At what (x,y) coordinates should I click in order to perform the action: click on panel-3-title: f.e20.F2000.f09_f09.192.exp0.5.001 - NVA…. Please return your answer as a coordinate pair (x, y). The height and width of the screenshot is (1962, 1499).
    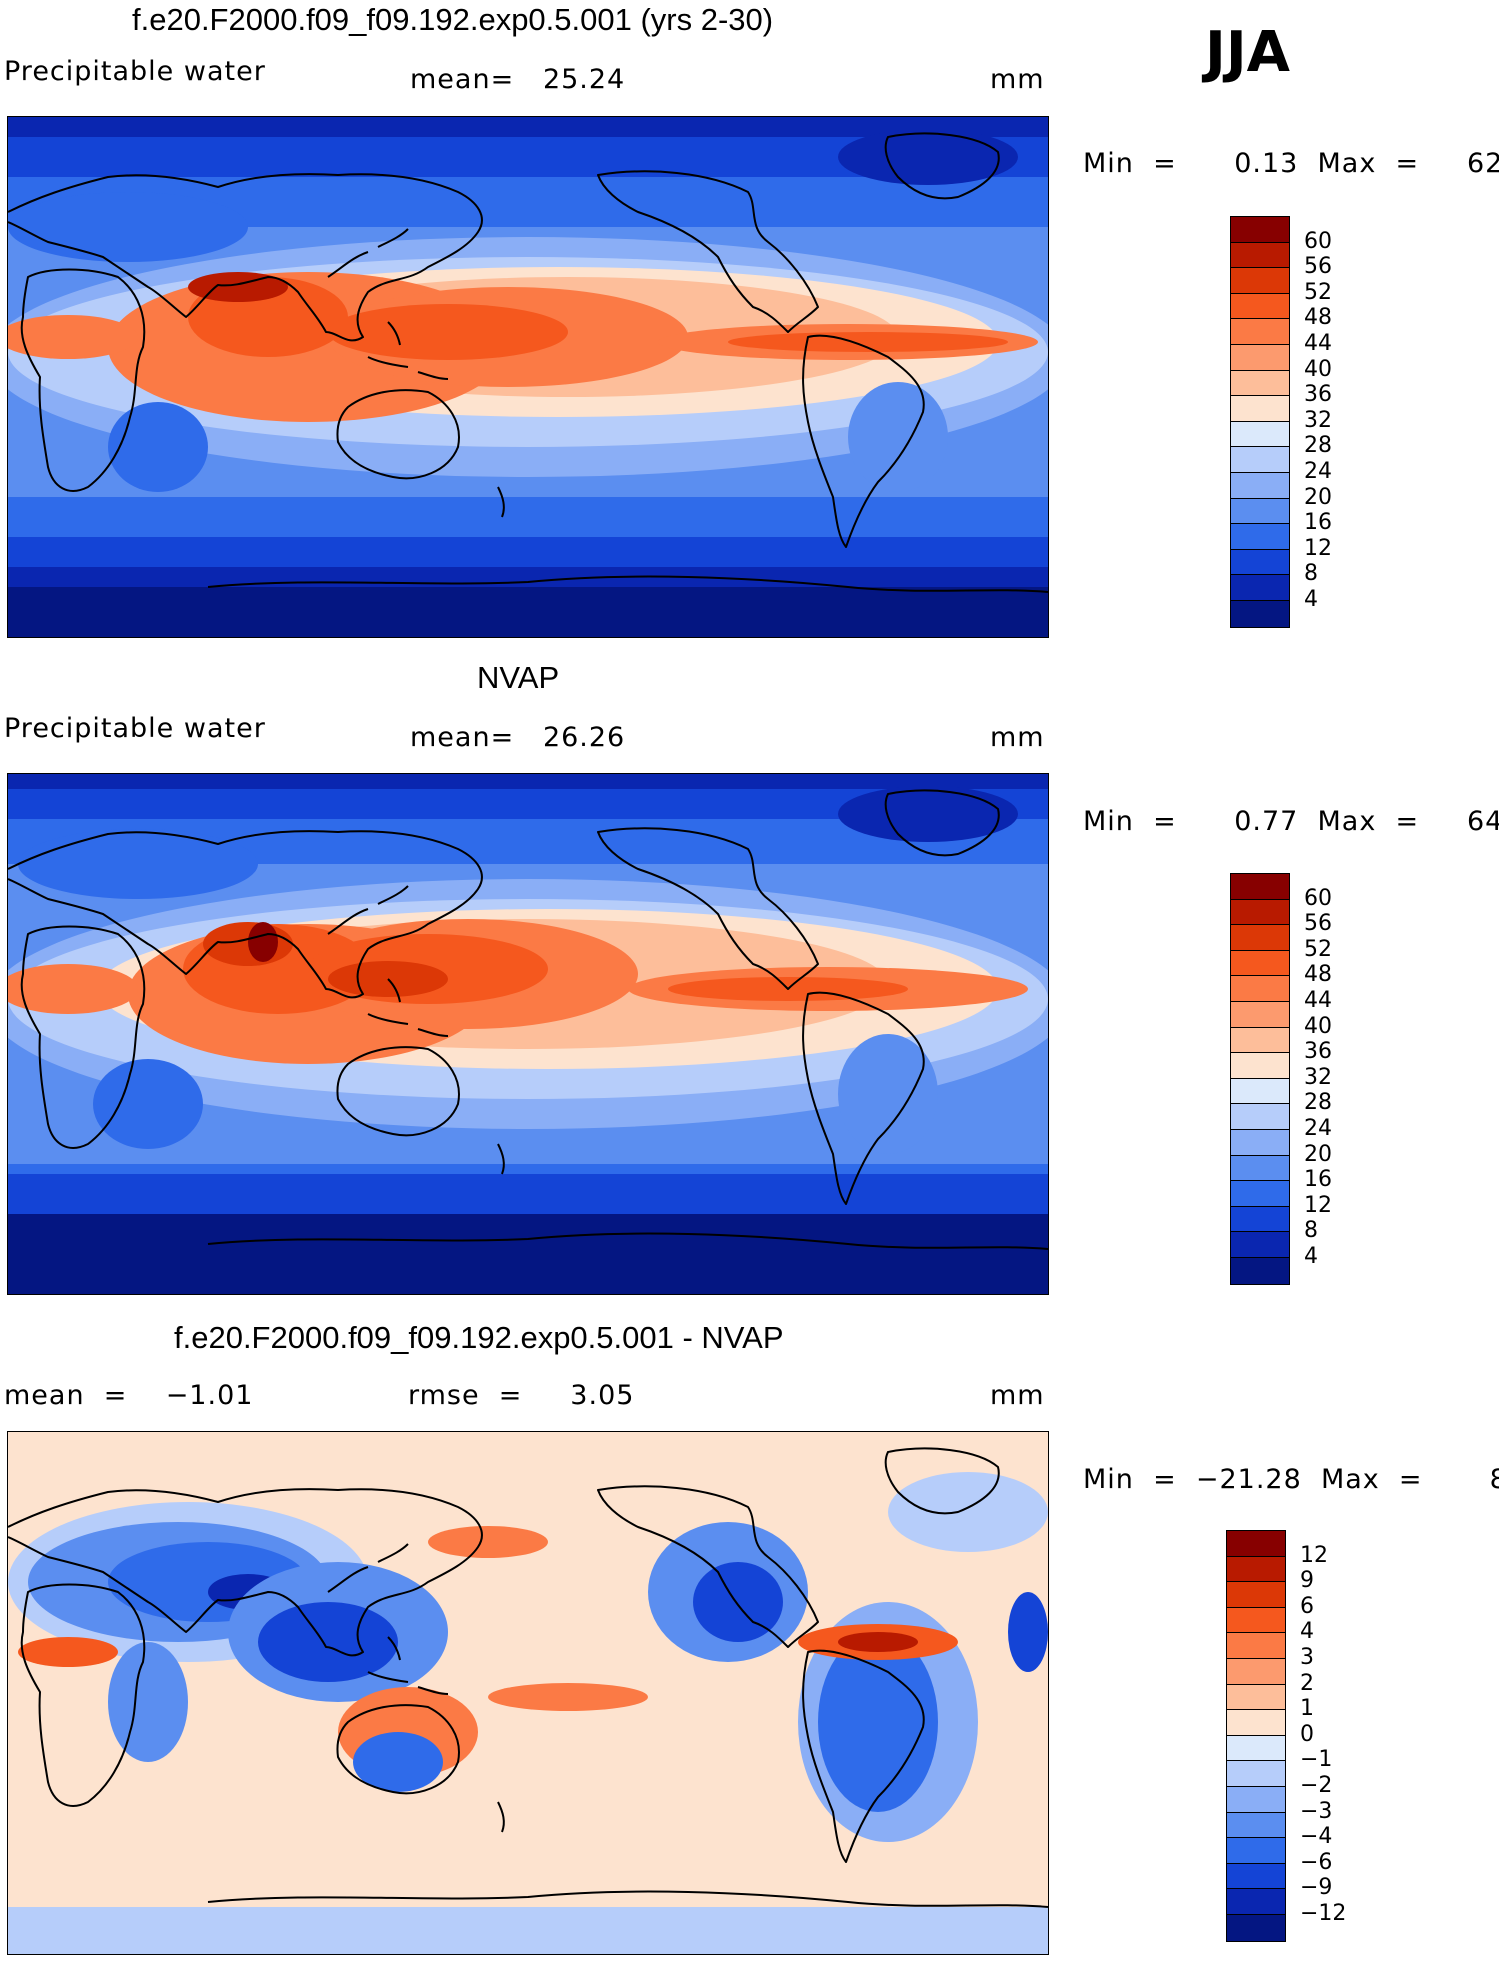
    Looking at the image, I should click on (479, 1337).